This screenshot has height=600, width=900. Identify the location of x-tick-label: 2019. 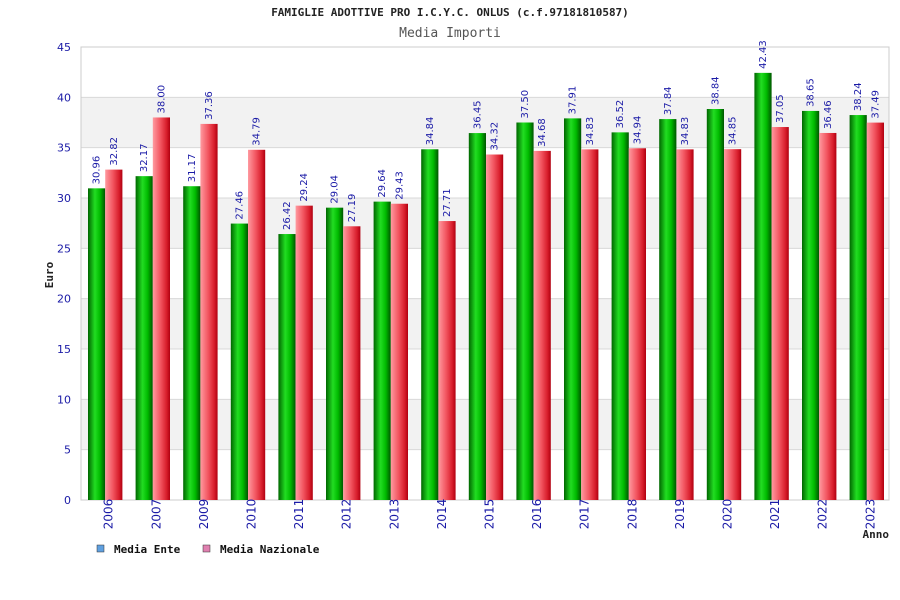
(680, 514).